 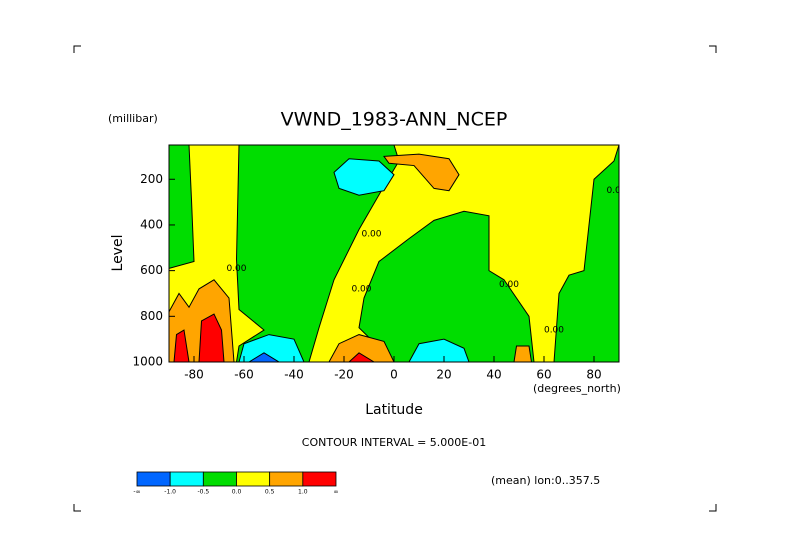 I want to click on x-tick-label: 20, so click(x=443, y=375).